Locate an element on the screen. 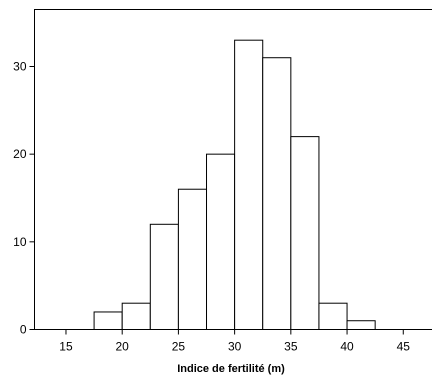  x-tick-label: 15 is located at coordinates (66, 347).